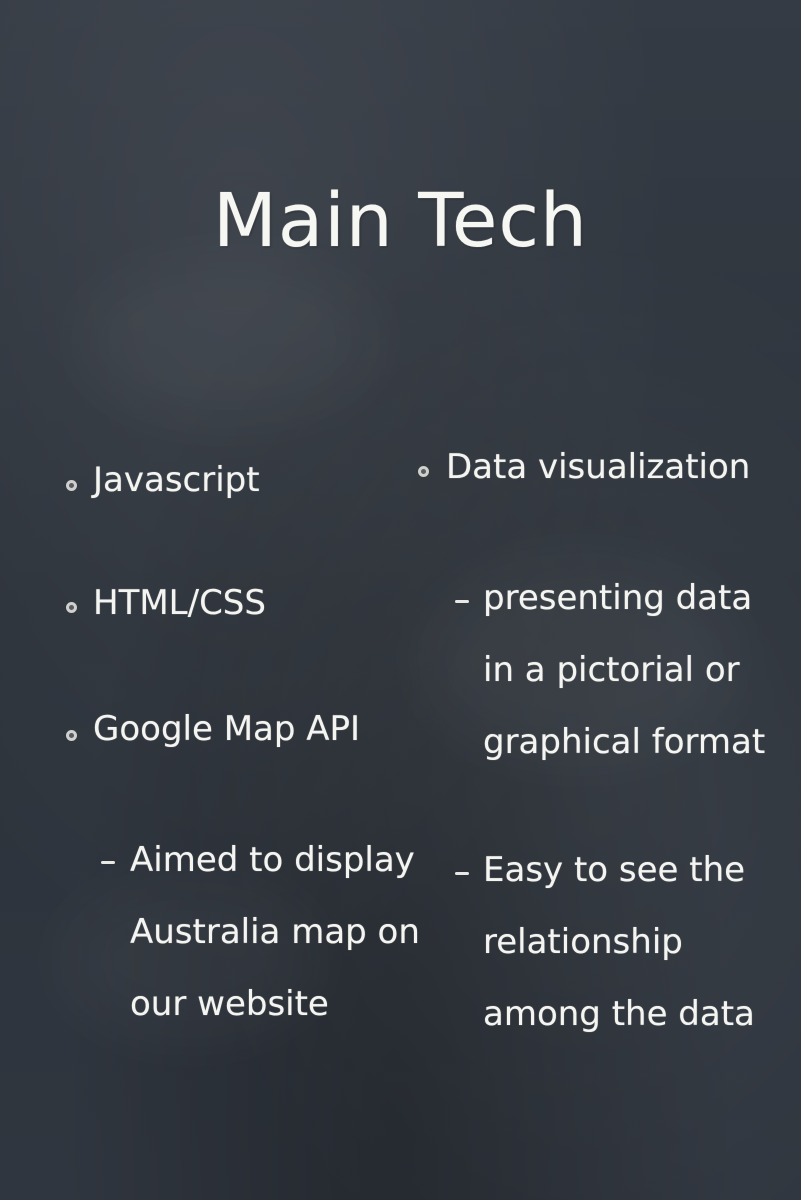 This screenshot has width=801, height=1200. Describe the element at coordinates (583, 942) in the screenshot. I see `sub-point-line: relationship` at that location.